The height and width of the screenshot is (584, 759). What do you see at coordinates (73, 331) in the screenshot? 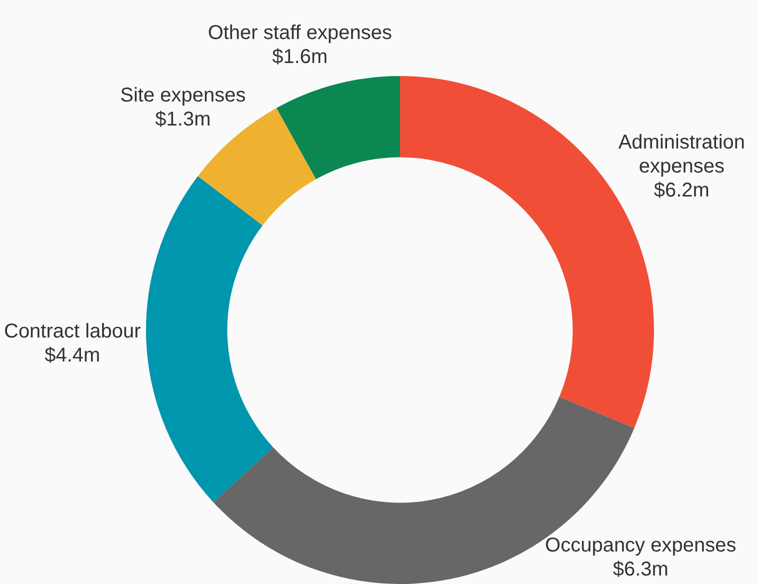
I see `slice-label: Contract labour` at bounding box center [73, 331].